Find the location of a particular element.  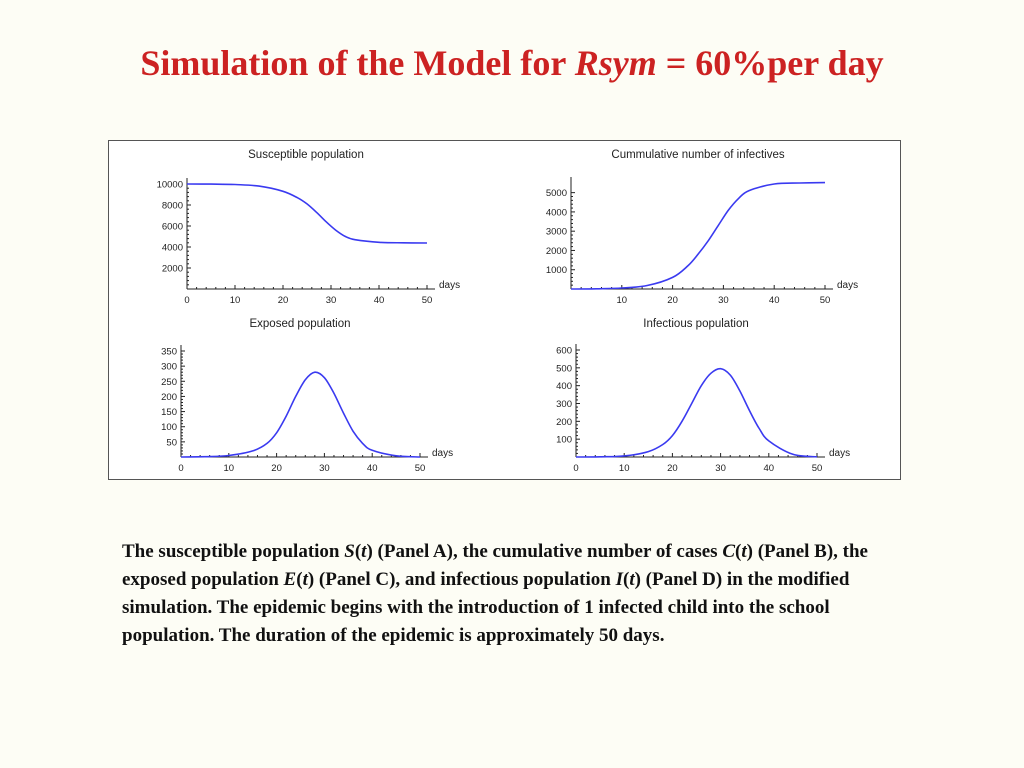

panel-4-y-tick-label: 200 is located at coordinates (564, 422).